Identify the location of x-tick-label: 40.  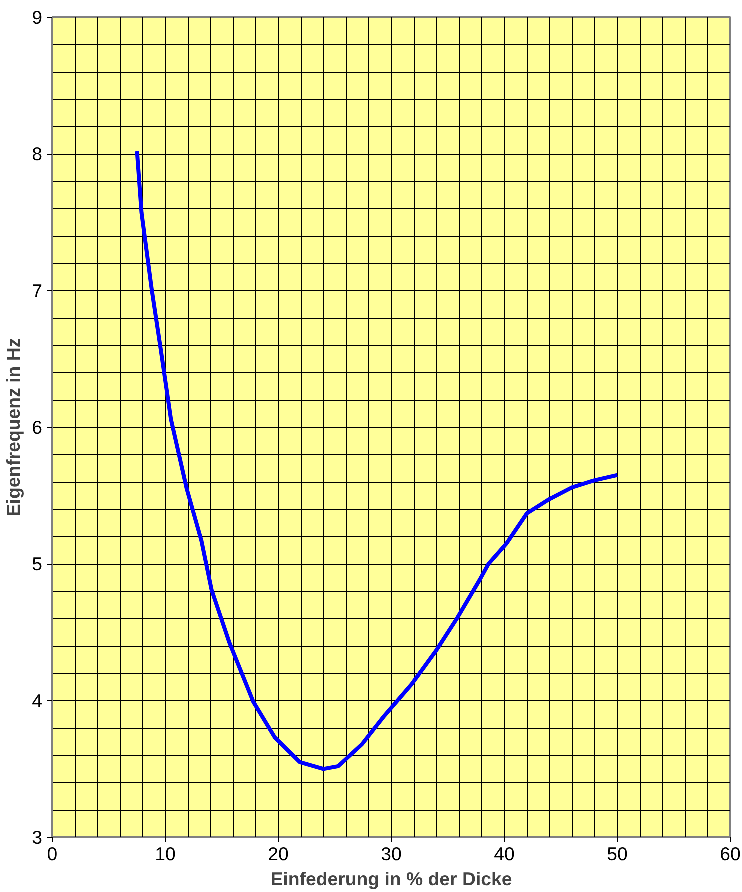
(504, 854).